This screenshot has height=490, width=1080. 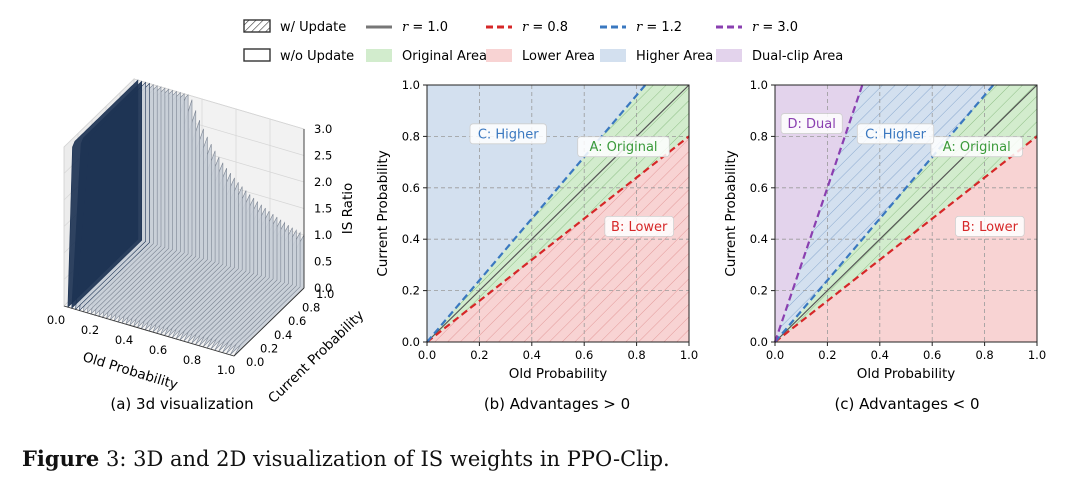 What do you see at coordinates (779, 56) in the screenshot?
I see `legend-item-dual: Dual-clip Area` at bounding box center [779, 56].